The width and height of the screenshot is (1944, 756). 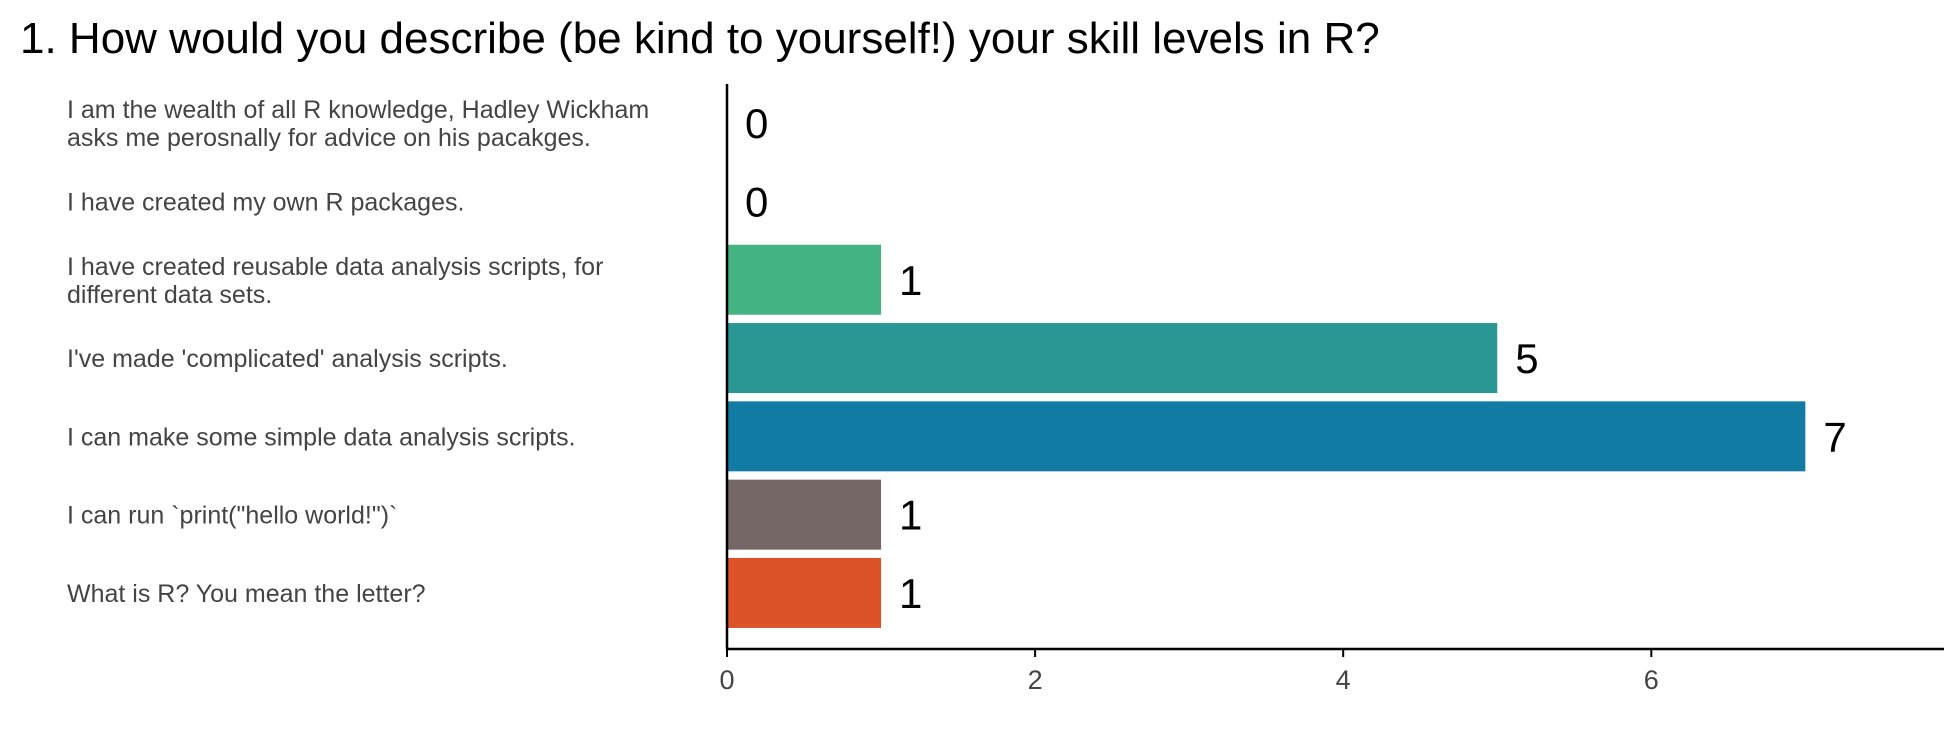 What do you see at coordinates (1035, 680) in the screenshot?
I see `x-tick-label: 2` at bounding box center [1035, 680].